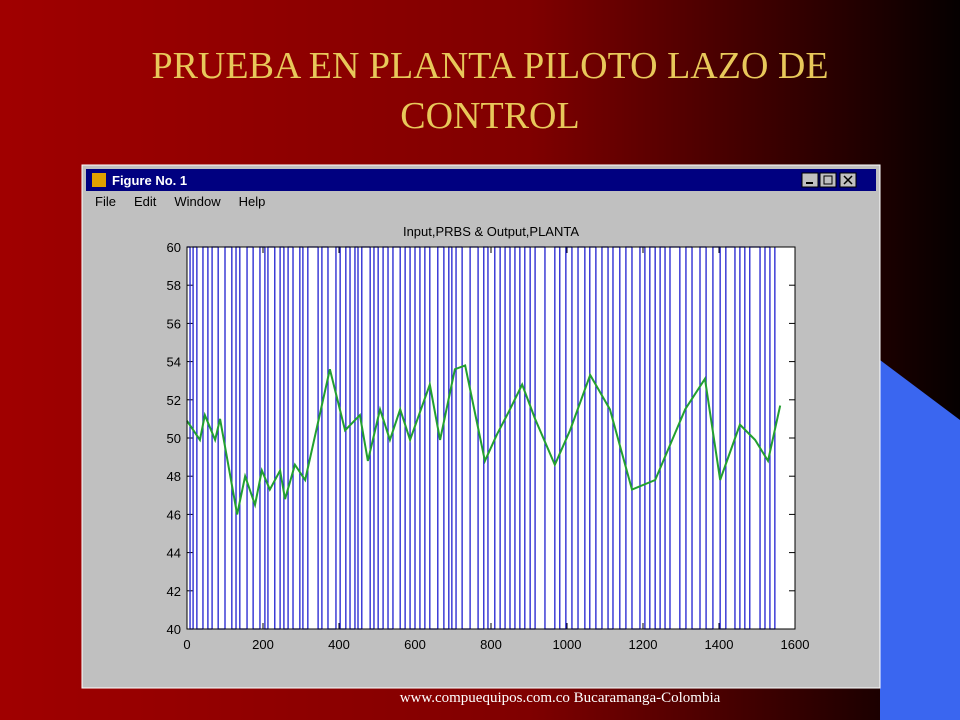  What do you see at coordinates (339, 644) in the screenshot?
I see `x-tick-label: 400` at bounding box center [339, 644].